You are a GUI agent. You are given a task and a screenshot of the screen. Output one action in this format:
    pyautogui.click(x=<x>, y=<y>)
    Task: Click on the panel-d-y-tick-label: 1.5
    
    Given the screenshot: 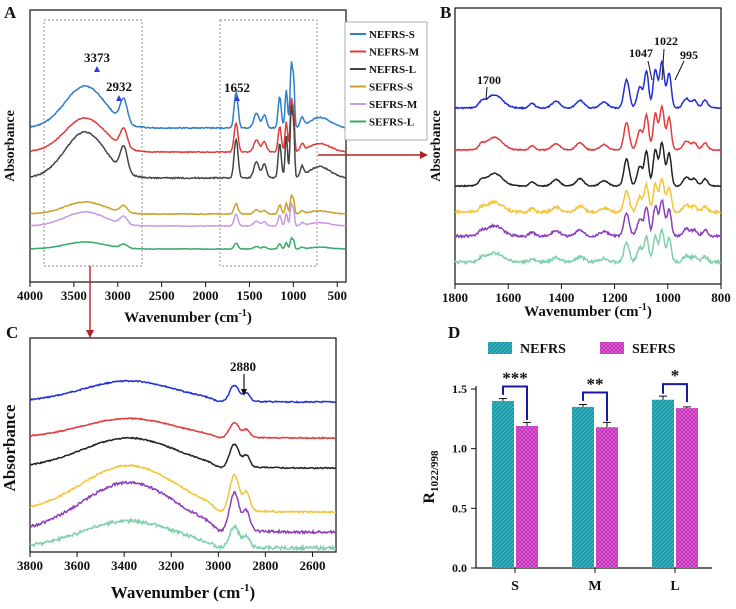 What is the action you would take?
    pyautogui.click(x=459, y=389)
    